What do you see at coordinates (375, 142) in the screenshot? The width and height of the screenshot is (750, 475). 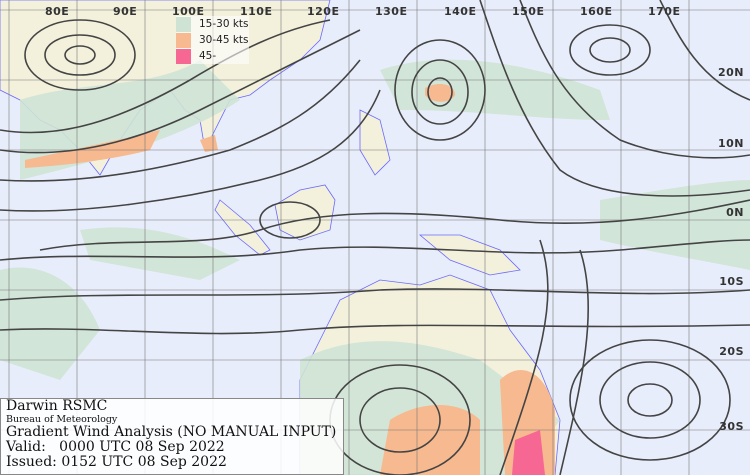 I see `land-philippines` at bounding box center [375, 142].